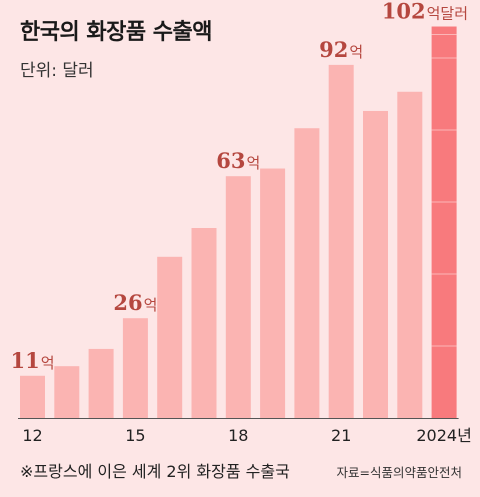 The image size is (480, 497). What do you see at coordinates (57, 71) in the screenshot?
I see `unit-label: 단위: 달러` at bounding box center [57, 71].